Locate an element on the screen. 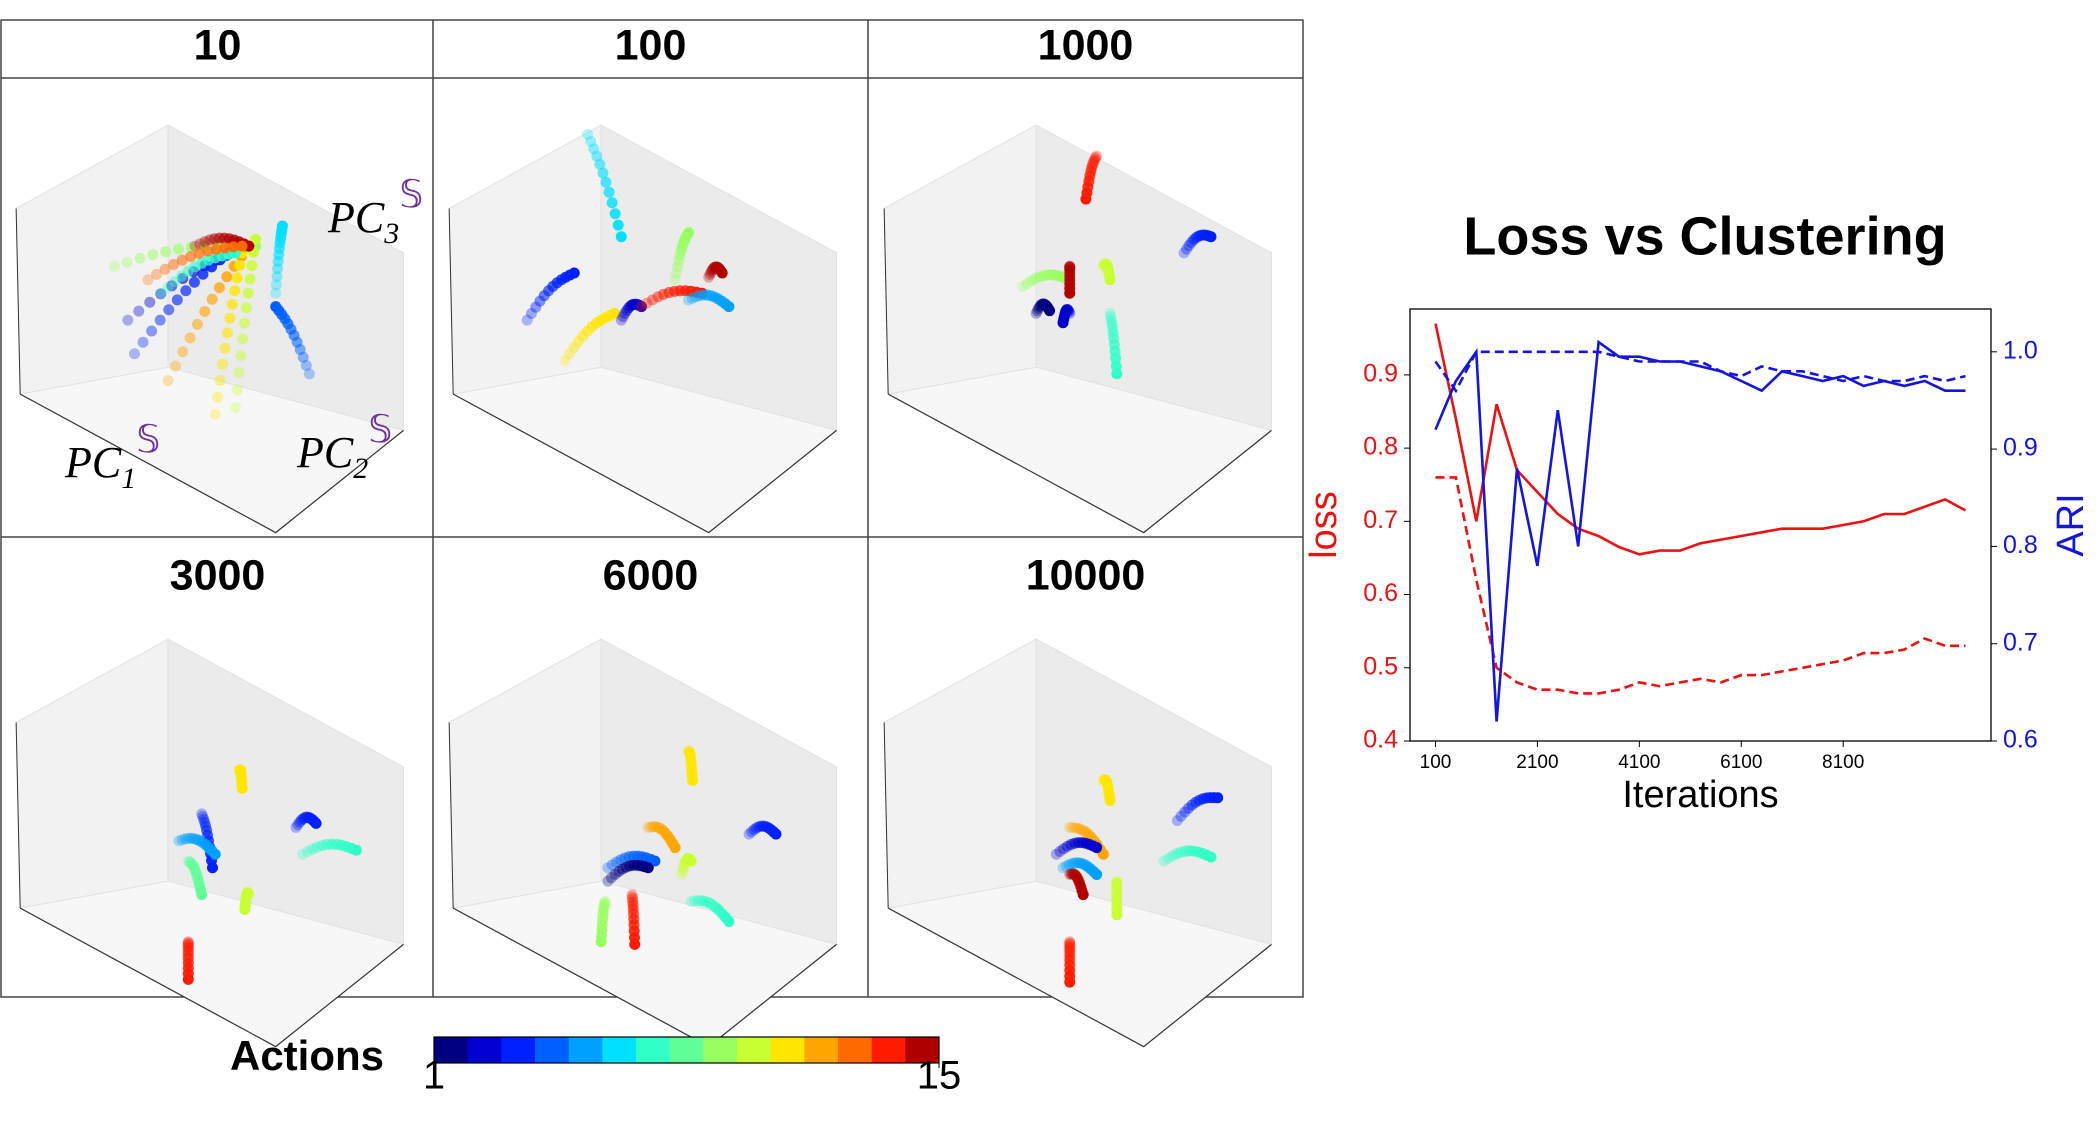 Image resolution: width=2099 pixels, height=1129 pixels. plot-frame is located at coordinates (1700, 525).